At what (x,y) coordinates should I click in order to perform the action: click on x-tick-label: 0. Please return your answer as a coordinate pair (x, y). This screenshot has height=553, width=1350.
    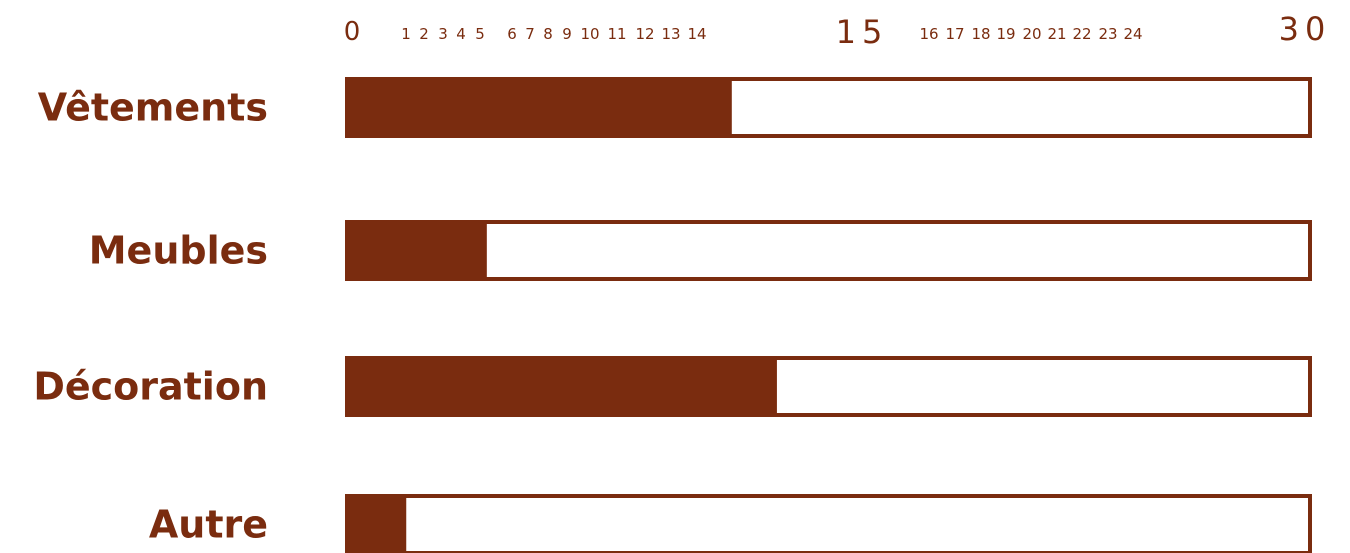
    Looking at the image, I should click on (352, 32).